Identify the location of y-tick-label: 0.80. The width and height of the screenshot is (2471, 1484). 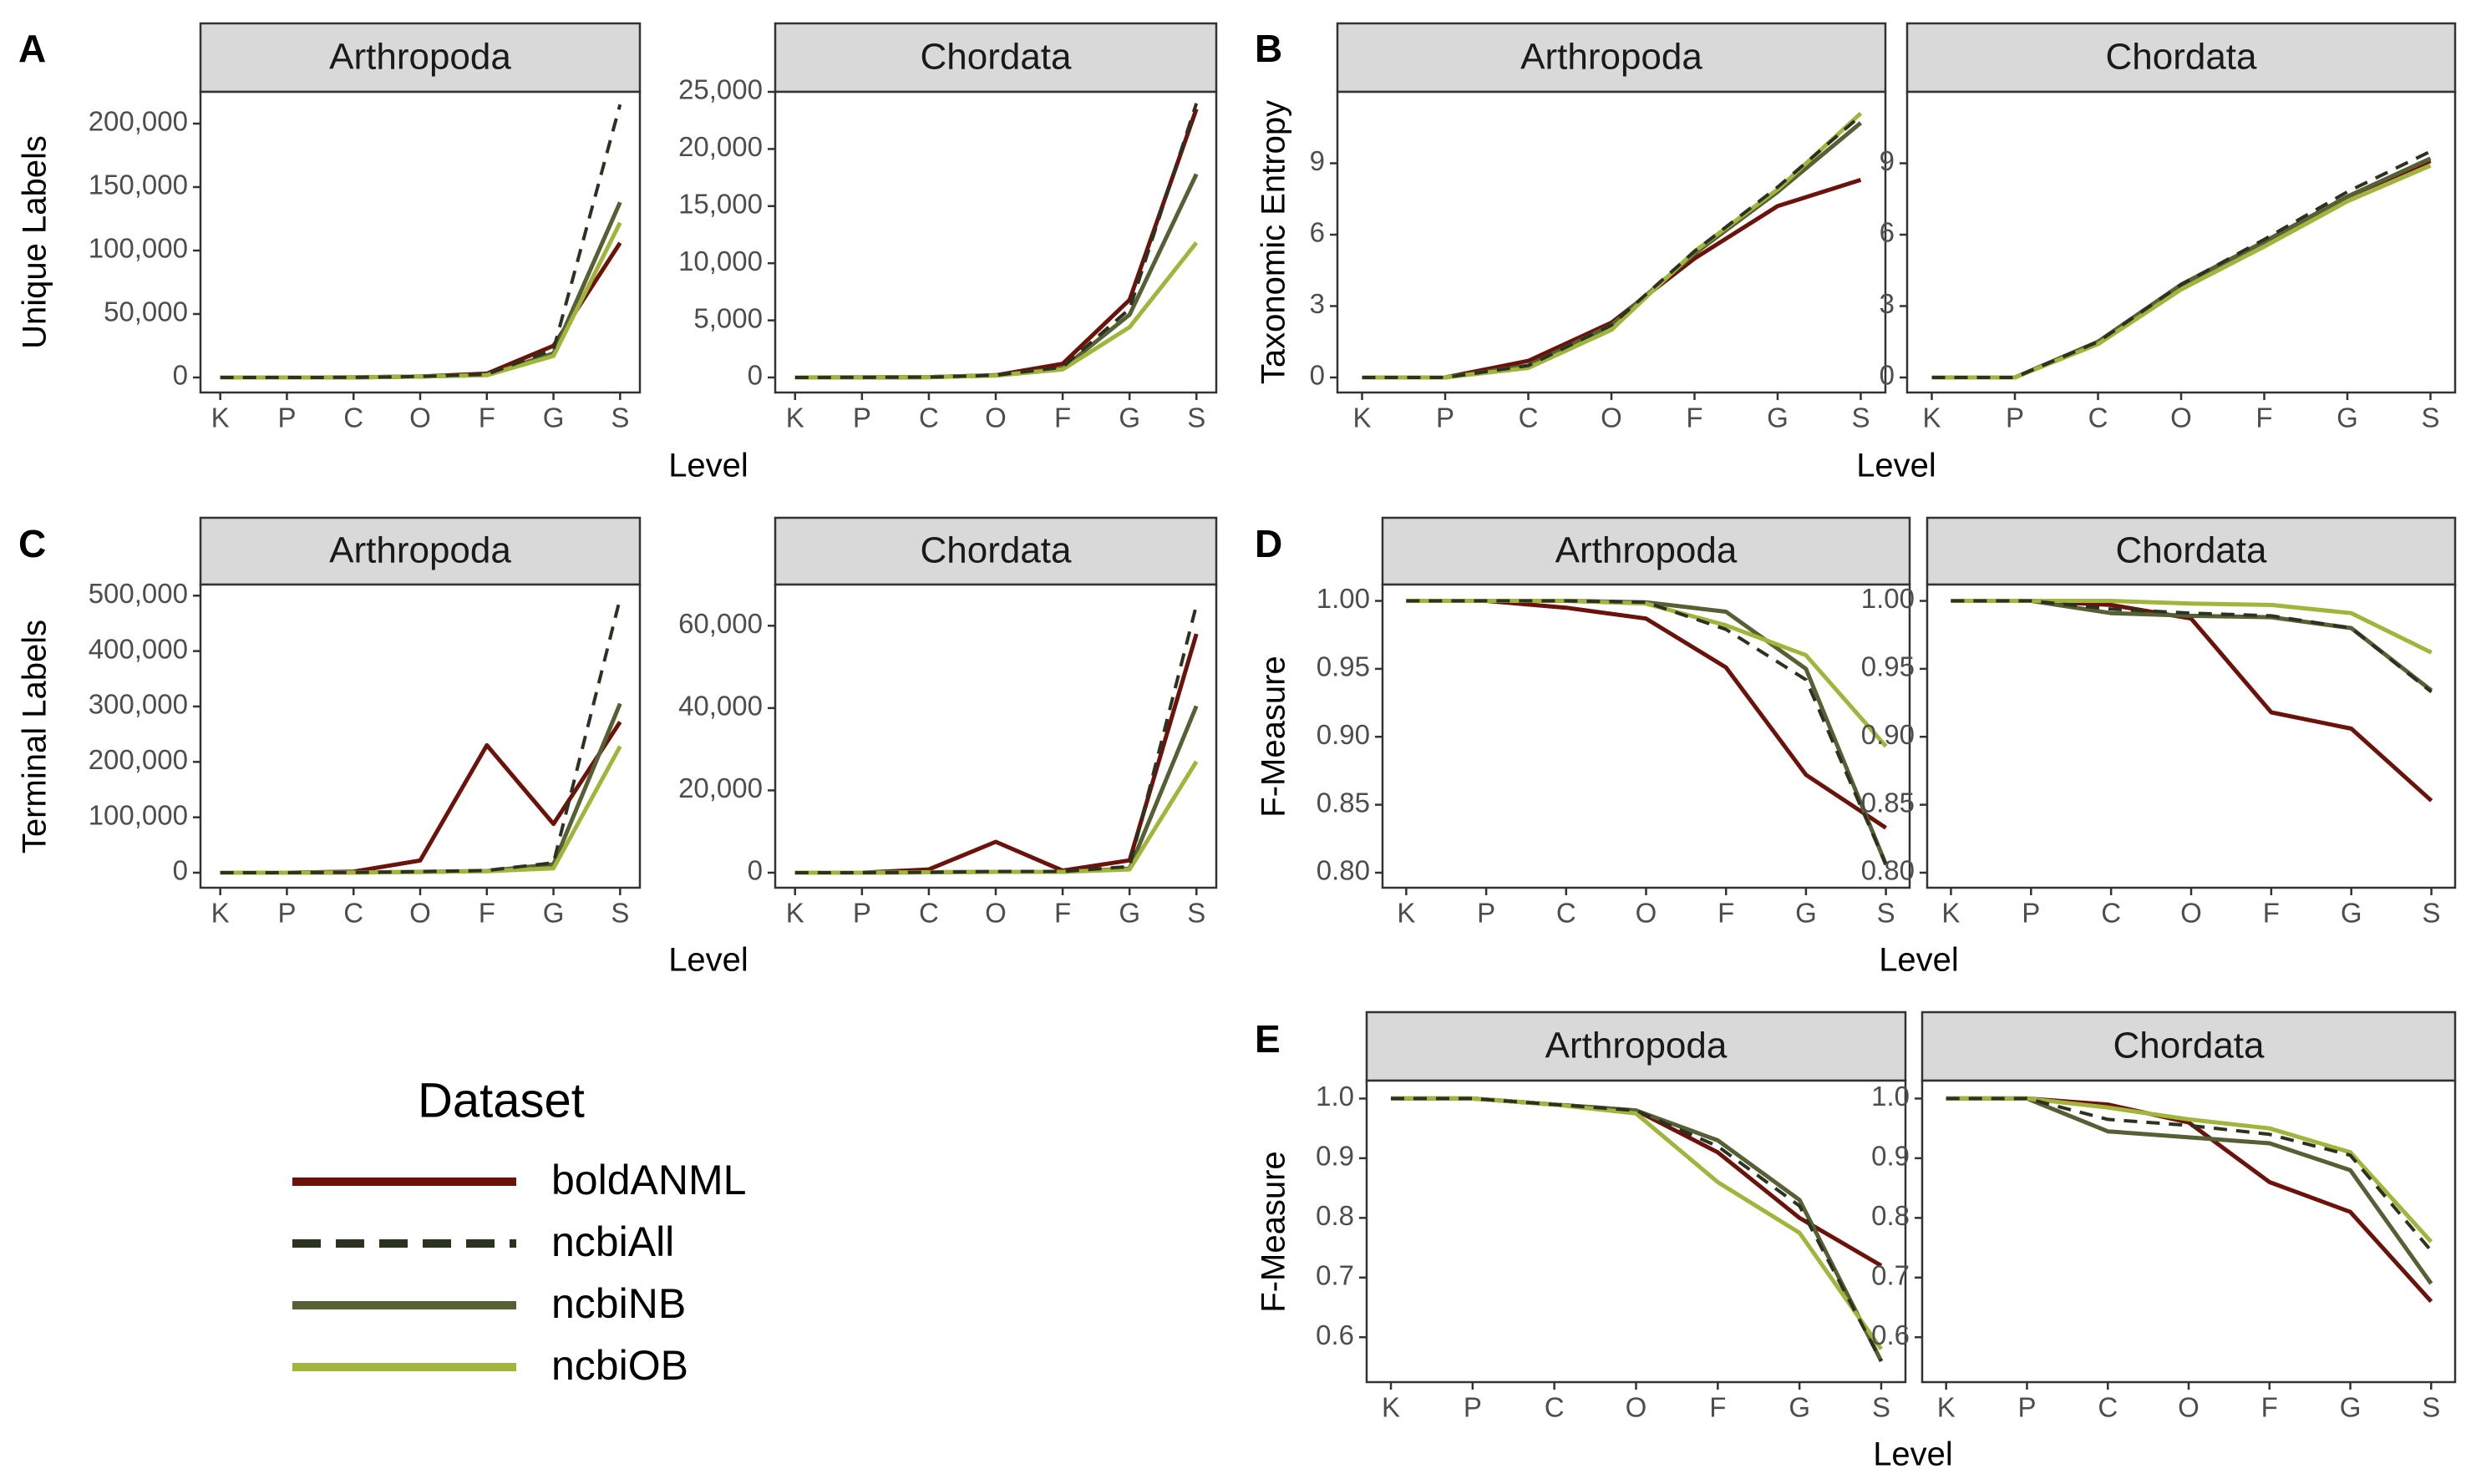
(1888, 871).